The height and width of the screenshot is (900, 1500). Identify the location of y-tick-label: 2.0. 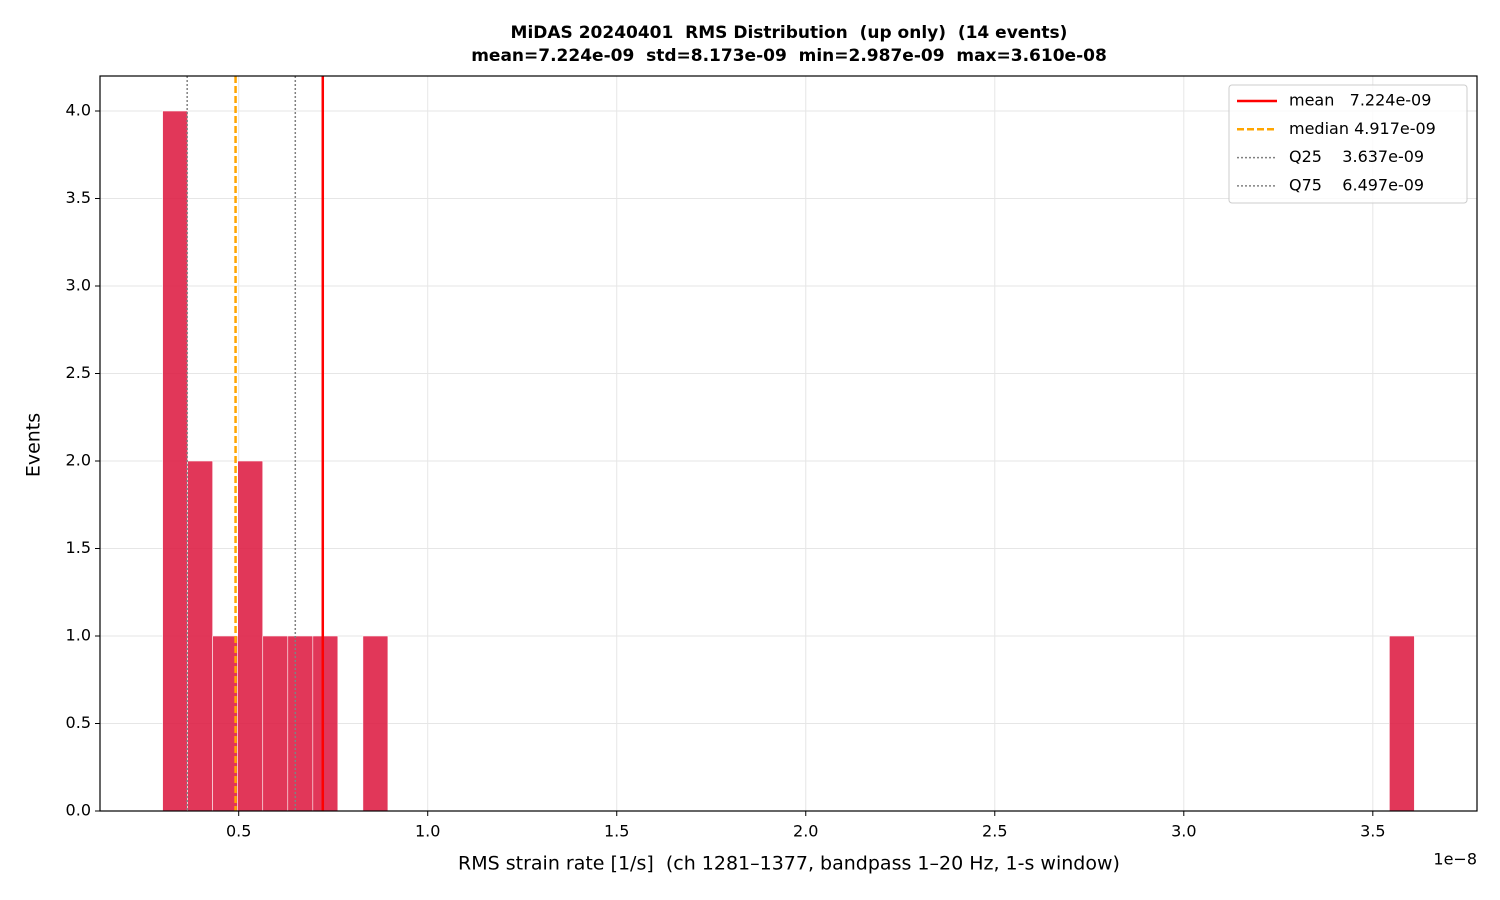
(78, 460).